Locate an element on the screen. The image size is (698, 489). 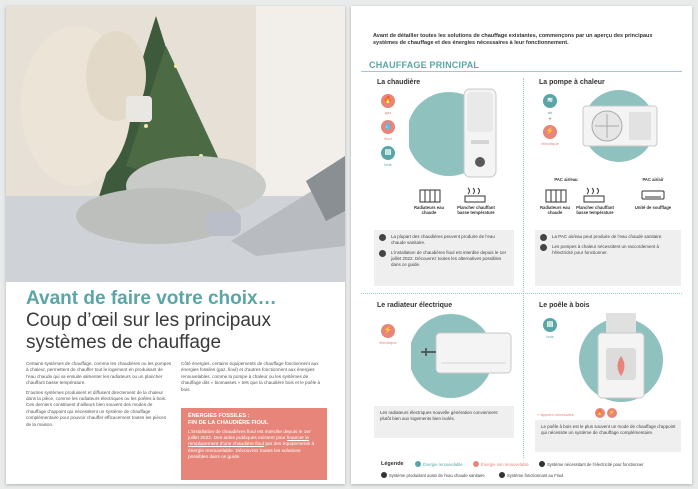
pac-air-air-label: PAC air/air is located at coordinates (653, 179).